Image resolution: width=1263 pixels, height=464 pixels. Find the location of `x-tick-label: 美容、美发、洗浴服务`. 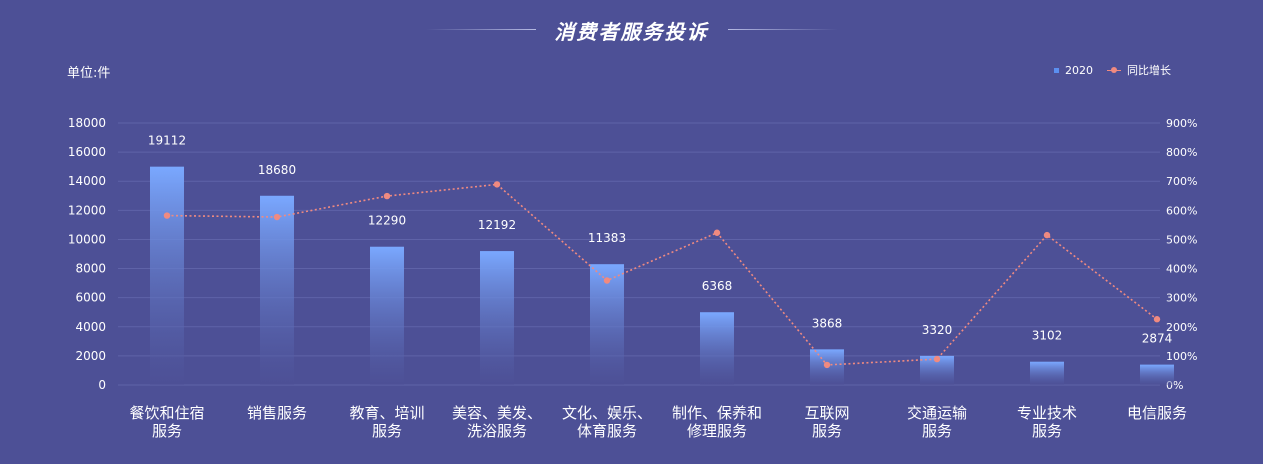

x-tick-label: 美容、美发、洗浴服务 is located at coordinates (497, 422).